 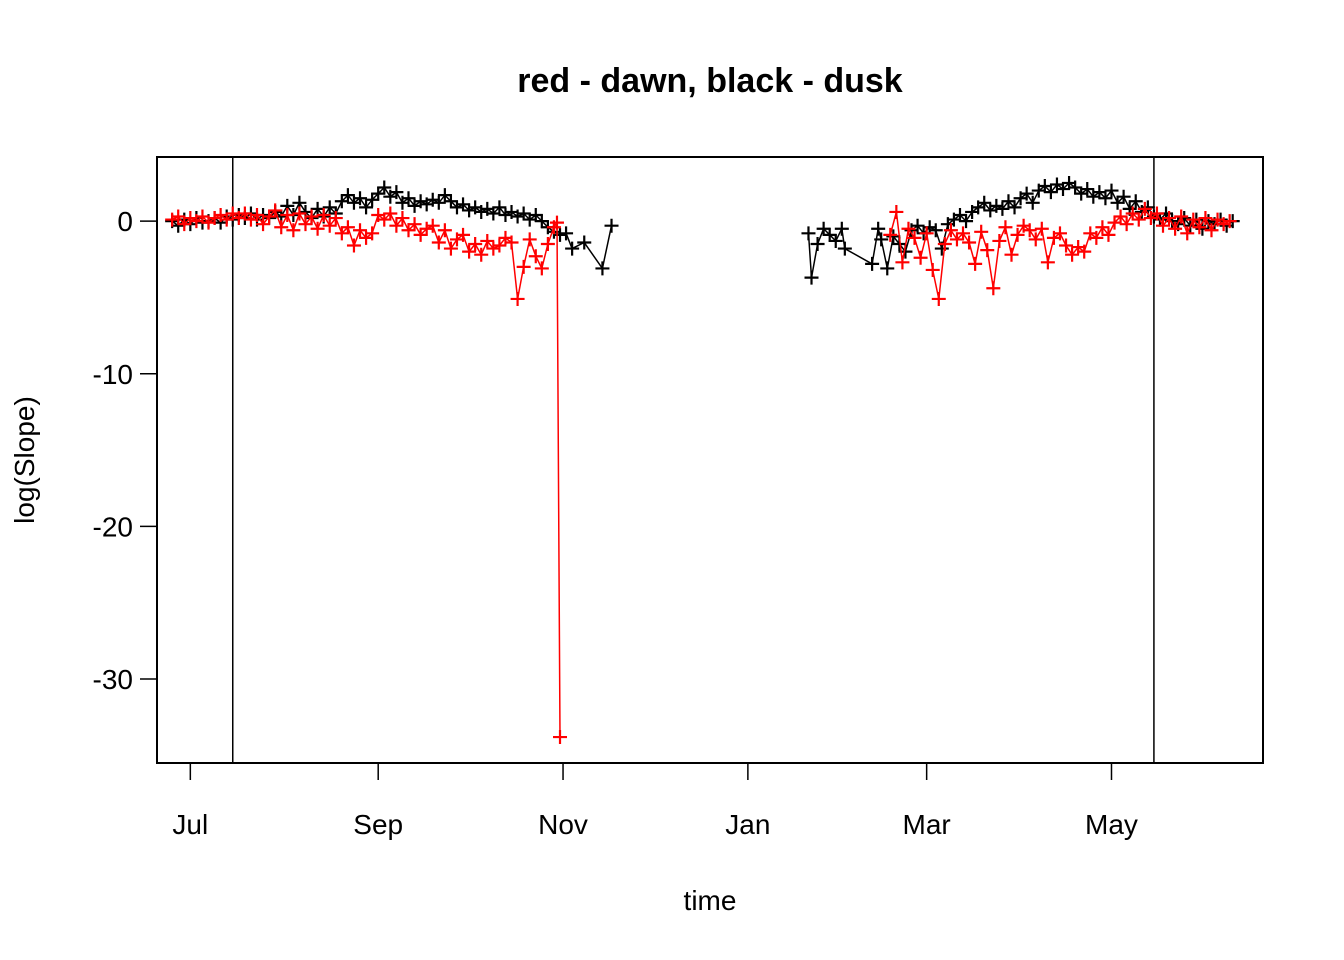 I want to click on y-tick-label--10: -10, so click(x=113, y=374).